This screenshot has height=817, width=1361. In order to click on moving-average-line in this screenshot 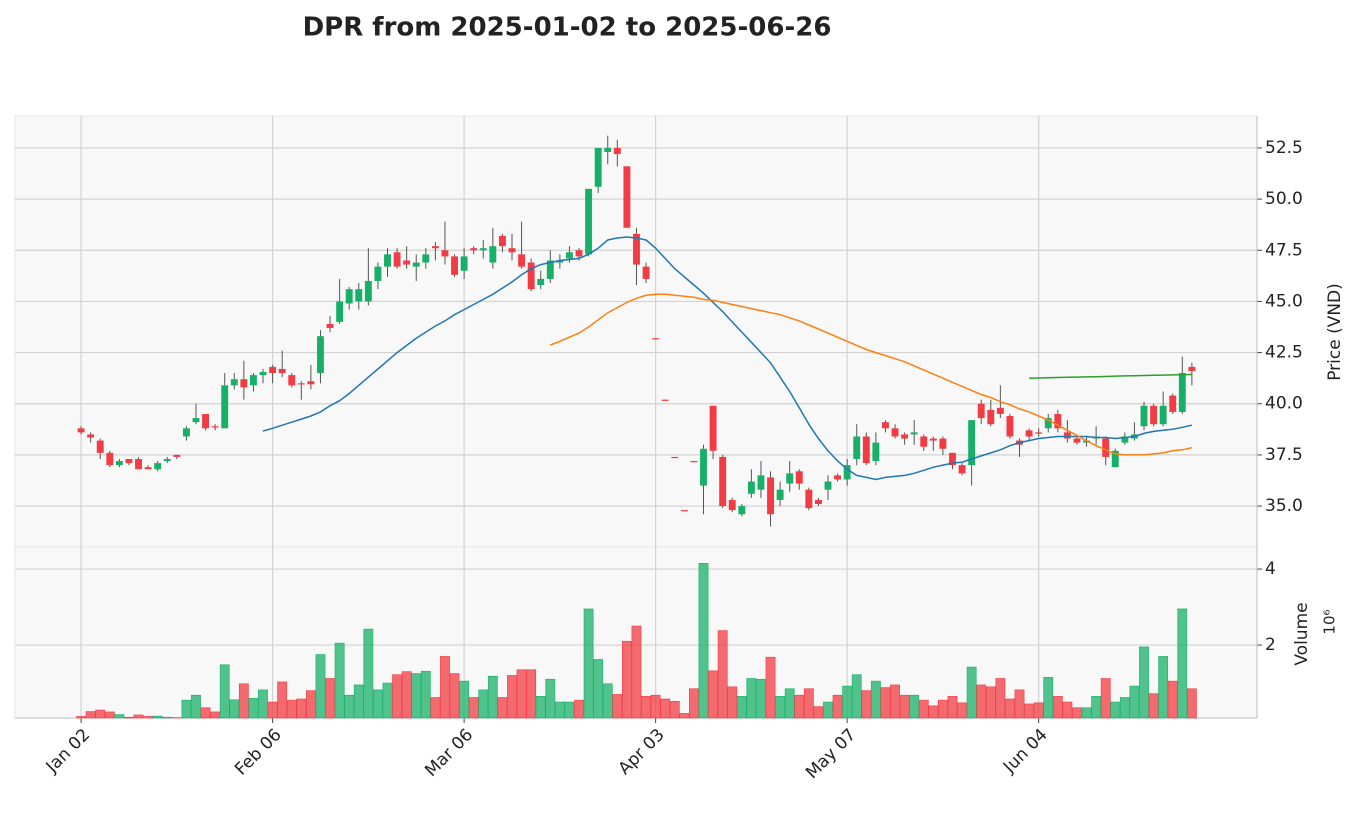, I will do `click(871, 374)`.